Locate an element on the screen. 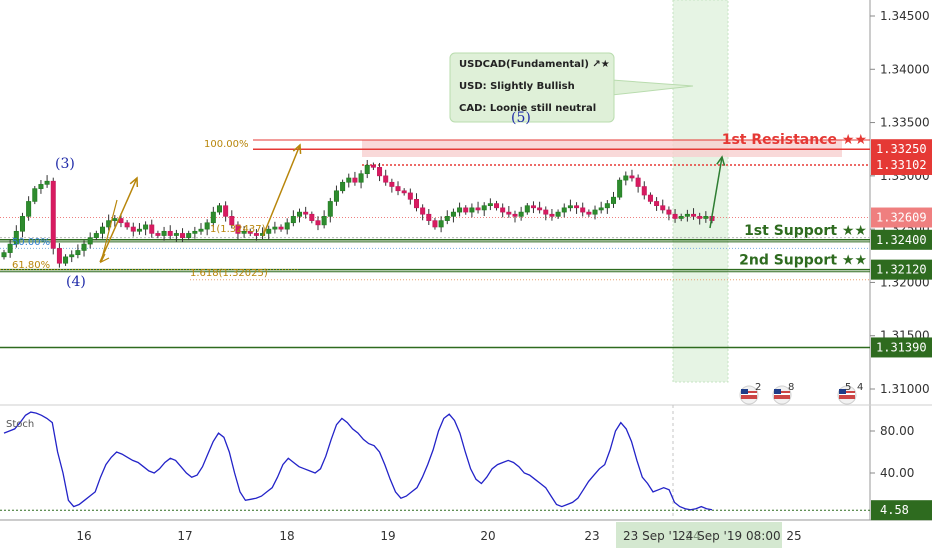 The image size is (932, 550). crosshair-date-2: 24 Sep '19 is located at coordinates (710, 536).